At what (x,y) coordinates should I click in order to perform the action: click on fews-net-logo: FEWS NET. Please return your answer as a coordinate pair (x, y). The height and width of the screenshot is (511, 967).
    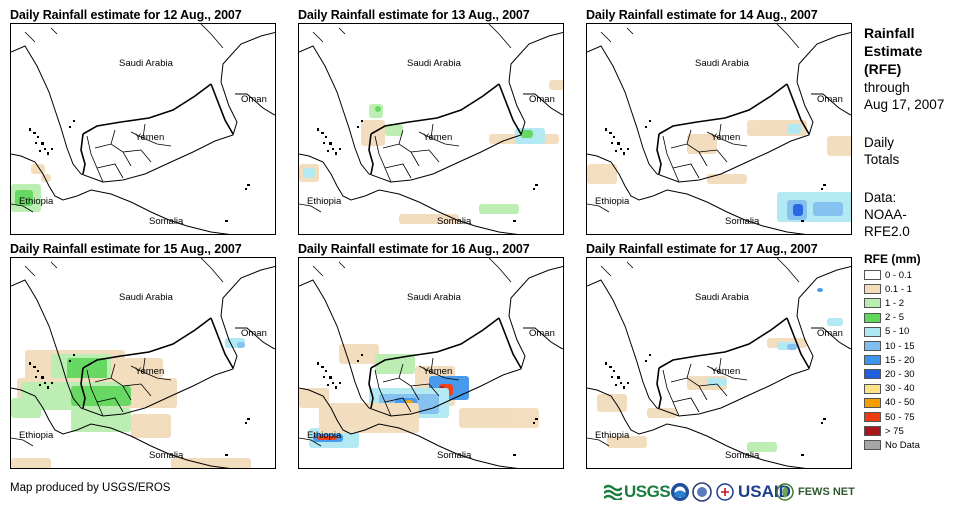
    Looking at the image, I should click on (815, 492).